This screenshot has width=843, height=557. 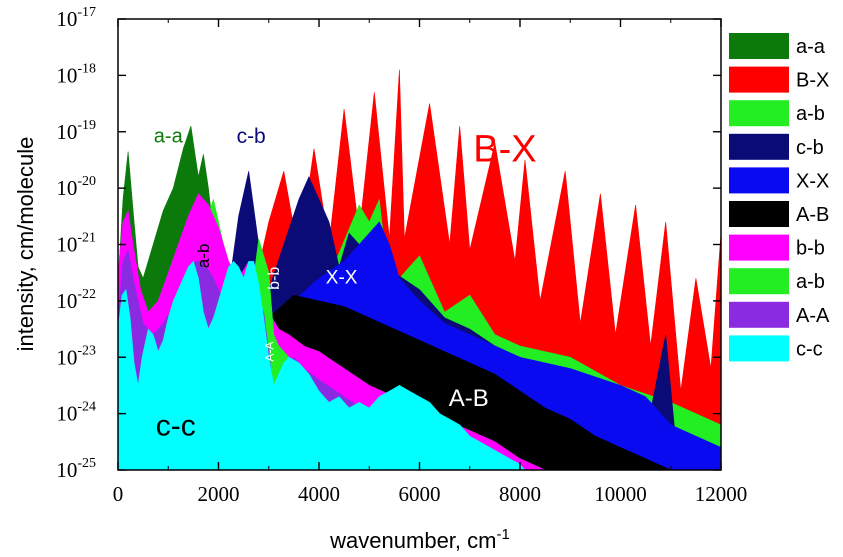 What do you see at coordinates (76, 244) in the screenshot?
I see `y-tick-label: 10-21` at bounding box center [76, 244].